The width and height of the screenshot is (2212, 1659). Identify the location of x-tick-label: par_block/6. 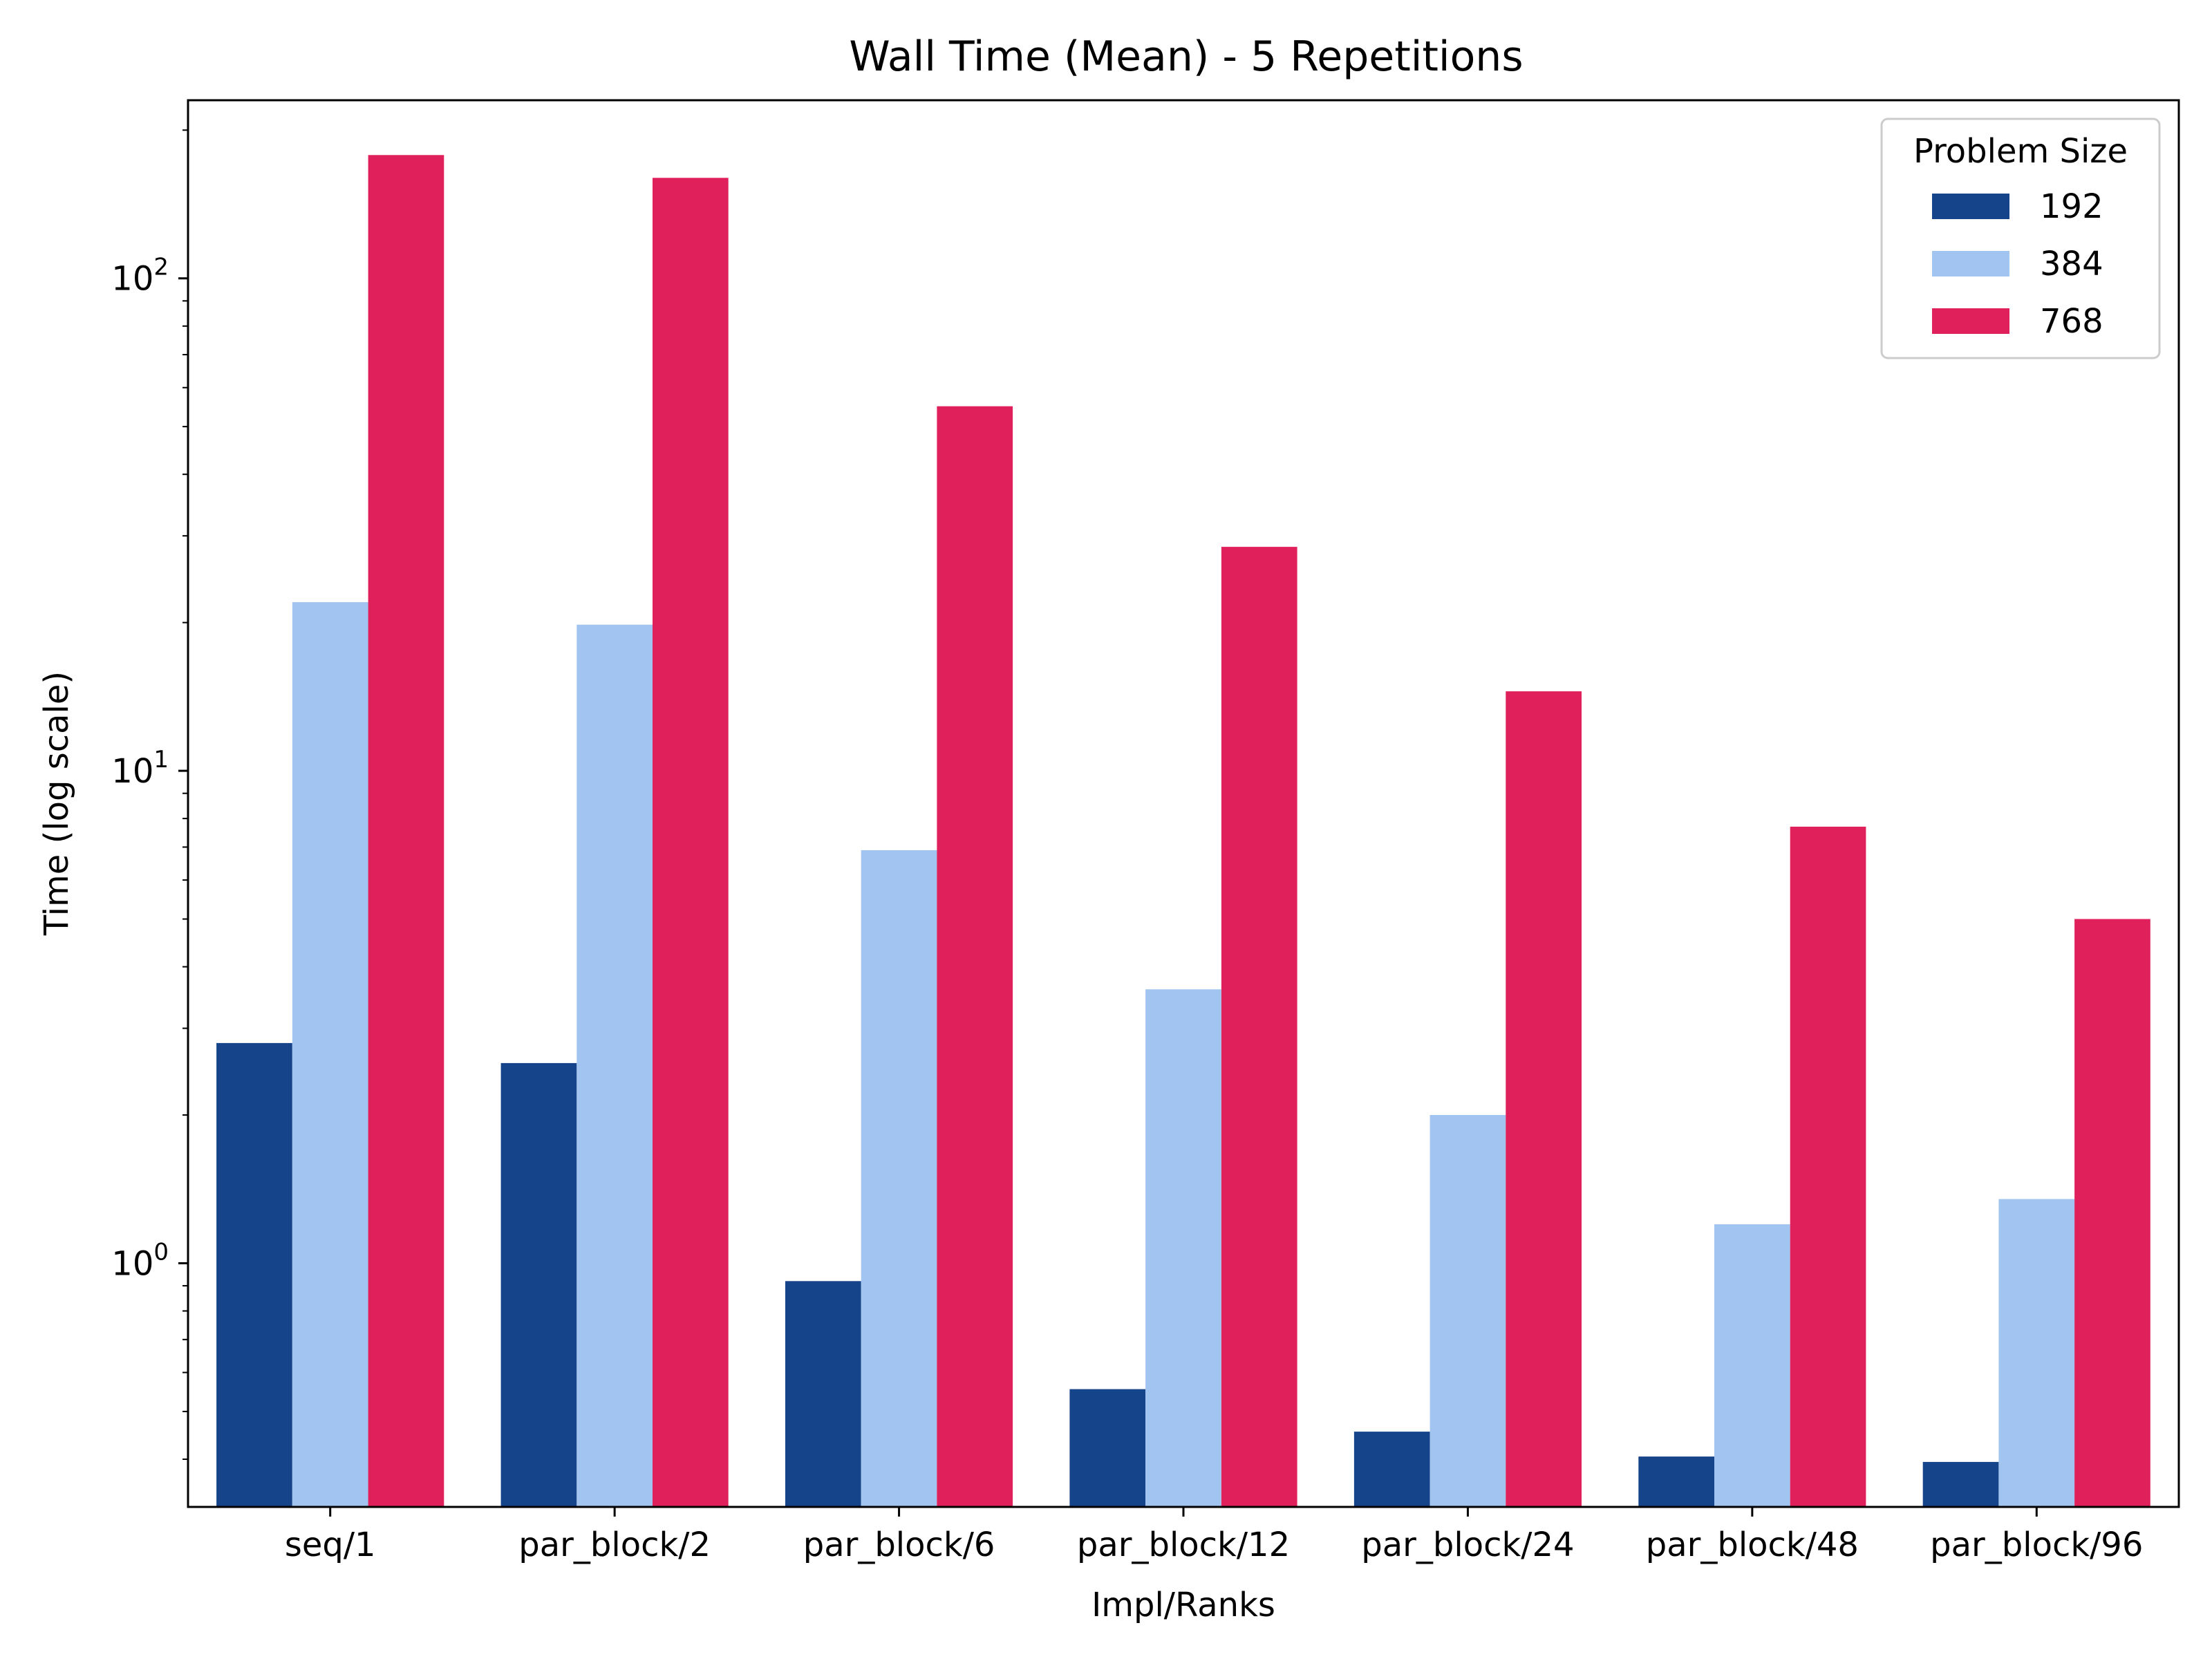
(899, 1545).